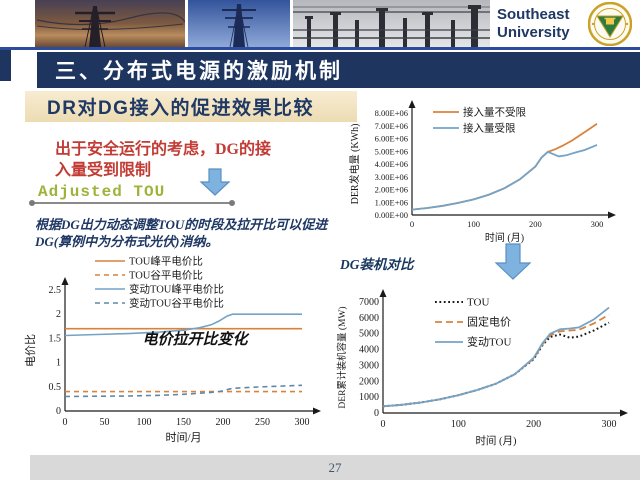 This screenshot has height=480, width=640. I want to click on svg-text: 6.00E+06, so click(391, 139).